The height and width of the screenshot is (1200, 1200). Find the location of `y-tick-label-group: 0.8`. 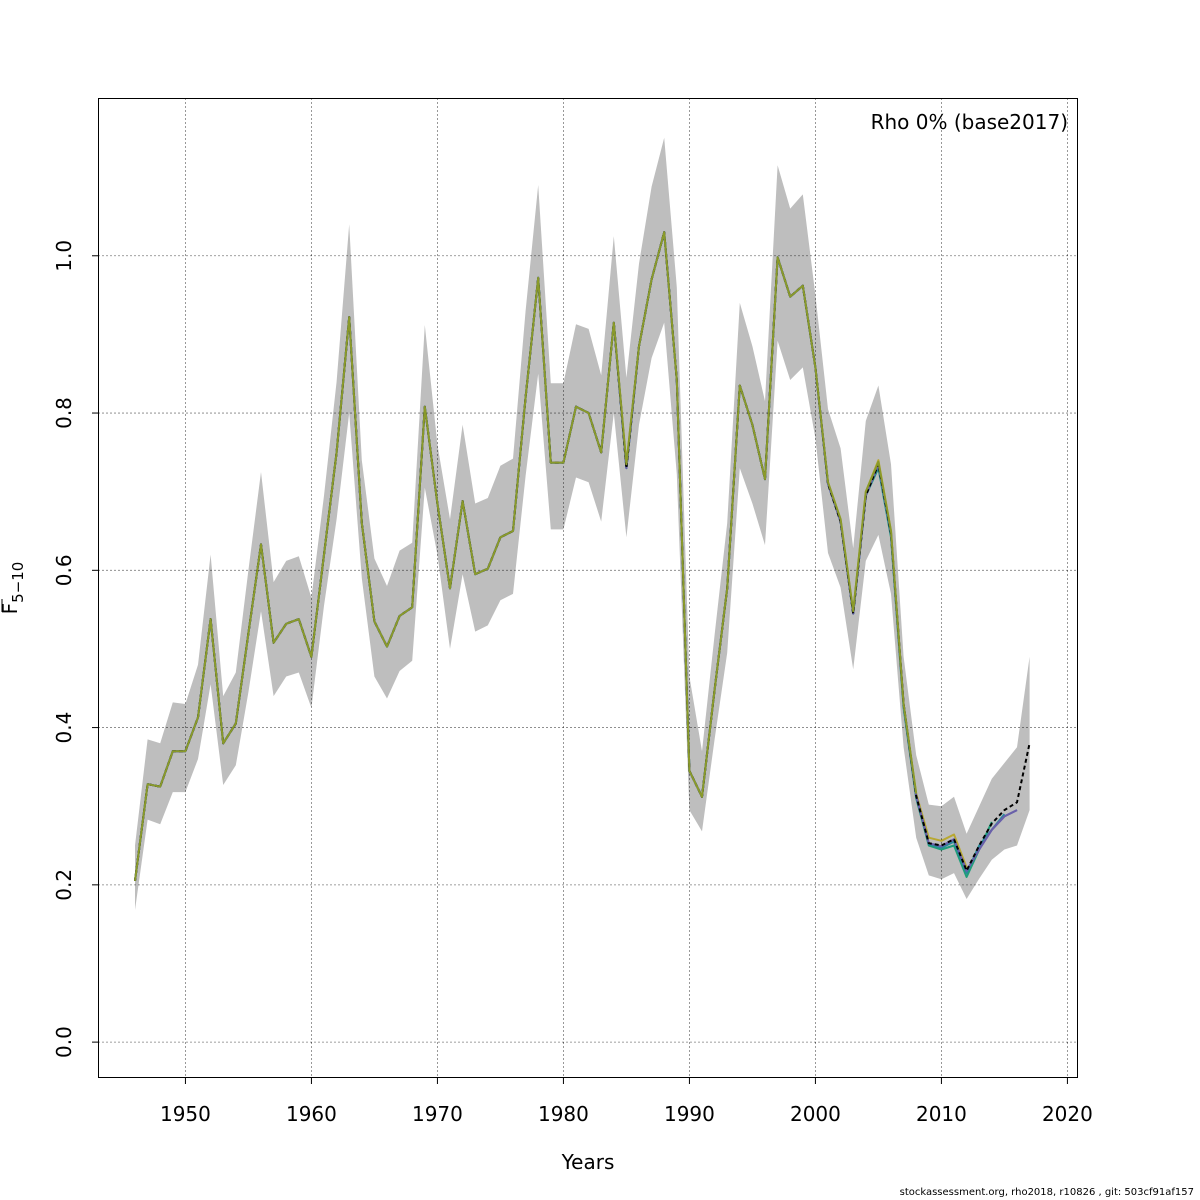

y-tick-label-group: 0.8 is located at coordinates (64, 413).